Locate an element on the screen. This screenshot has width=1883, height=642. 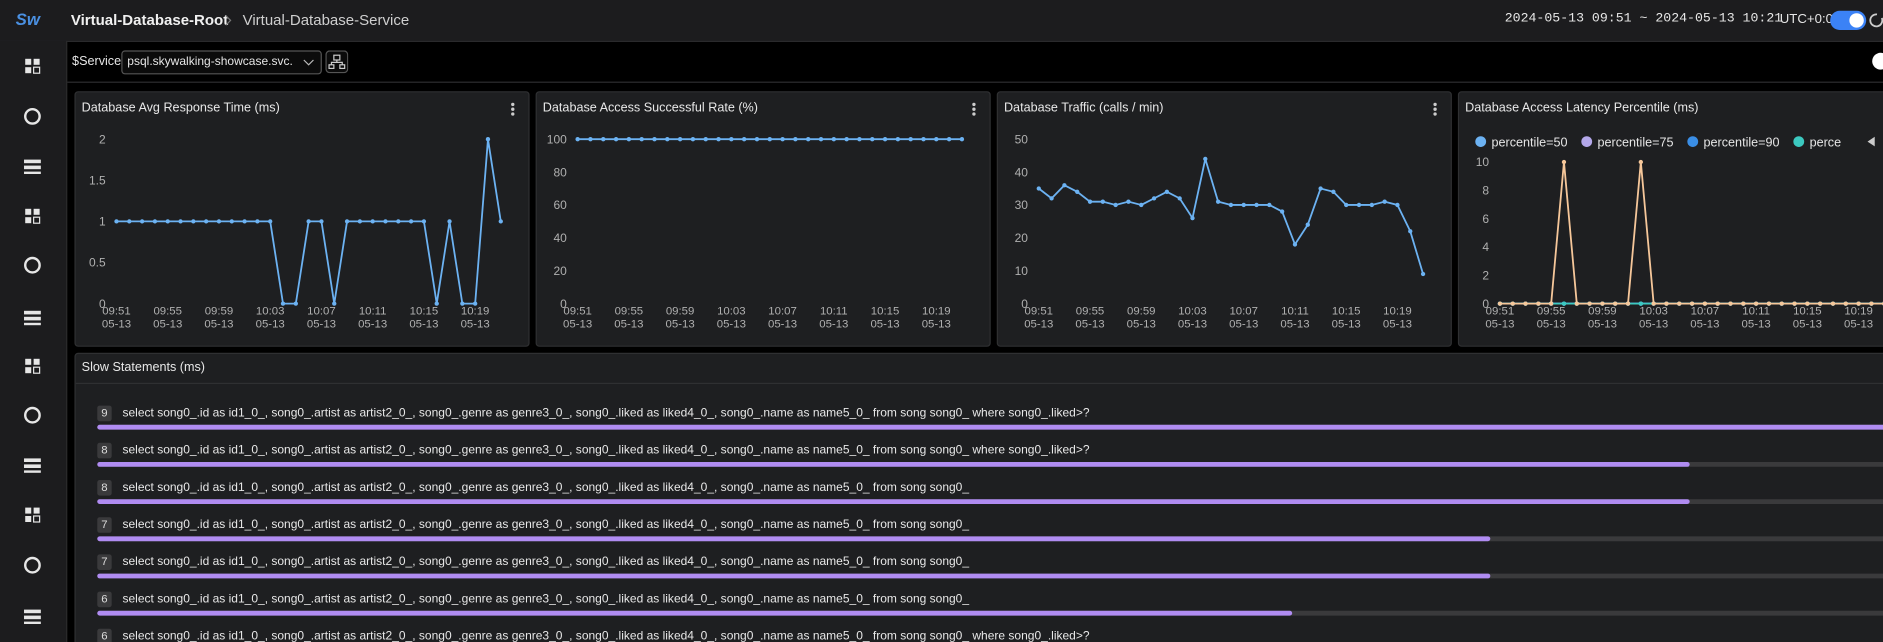
legend-label: percentile=75 is located at coordinates (1636, 142).